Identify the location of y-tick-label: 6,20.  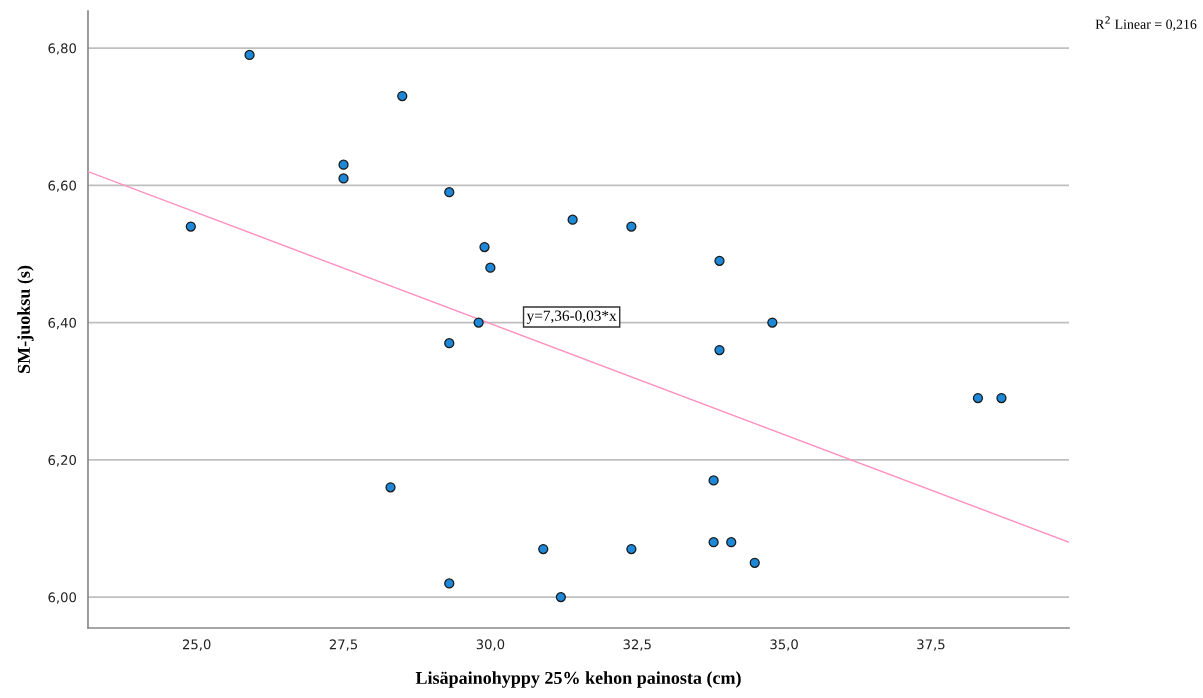
(62, 461).